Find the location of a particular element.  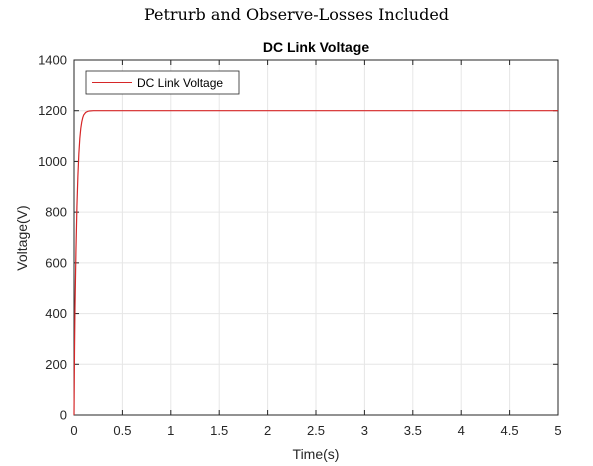

y-tick-label: 200 is located at coordinates (56, 364).